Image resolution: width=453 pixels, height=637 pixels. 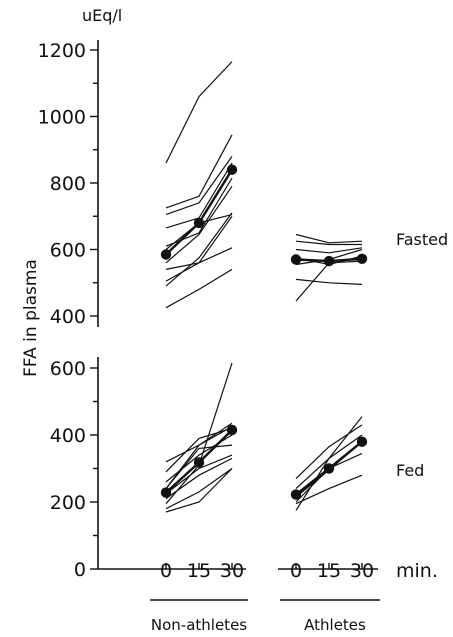 What do you see at coordinates (422, 239) in the screenshot?
I see `panel-label-fasted: Fasted` at bounding box center [422, 239].